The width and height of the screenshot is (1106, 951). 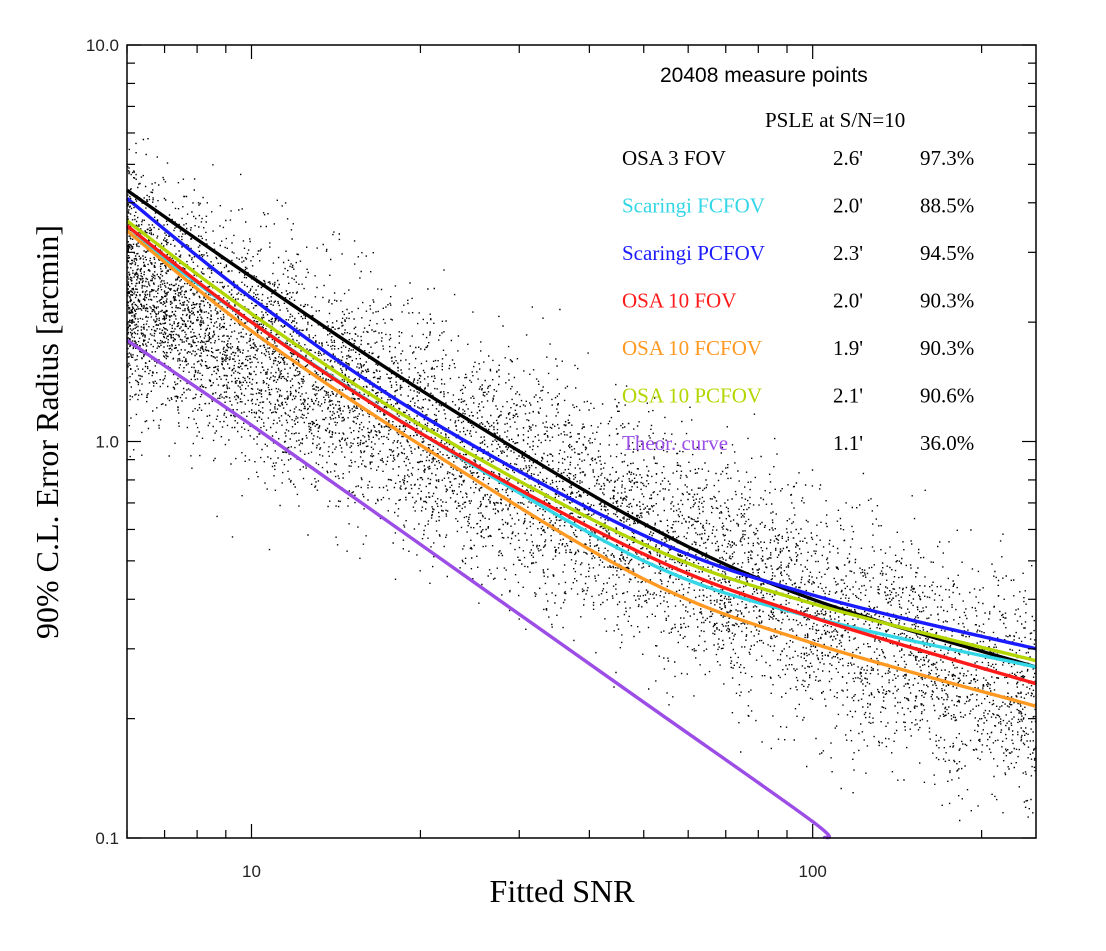 I want to click on legend-percent: 88.5%, so click(x=947, y=206).